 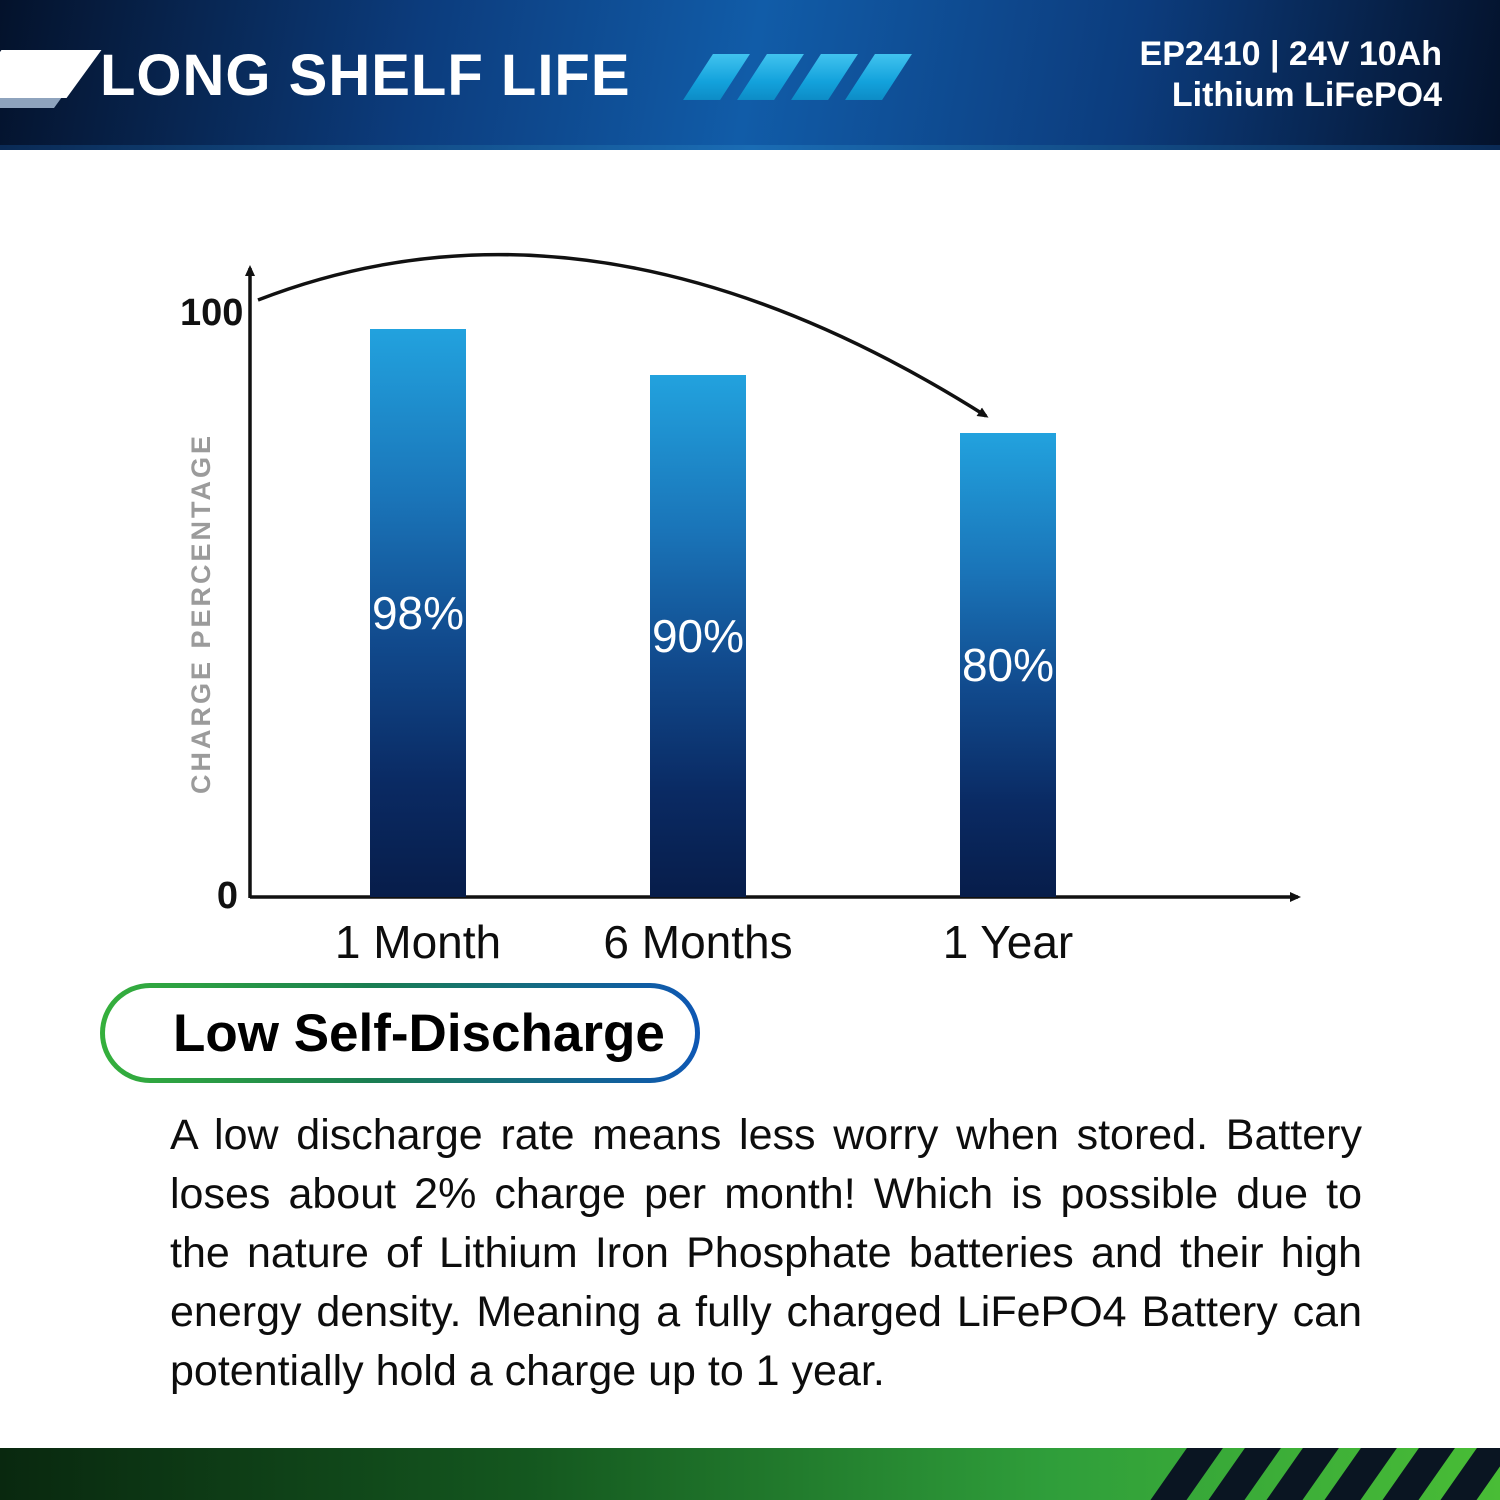 I want to click on x-axis-category-label: 1 Month, so click(x=418, y=942).